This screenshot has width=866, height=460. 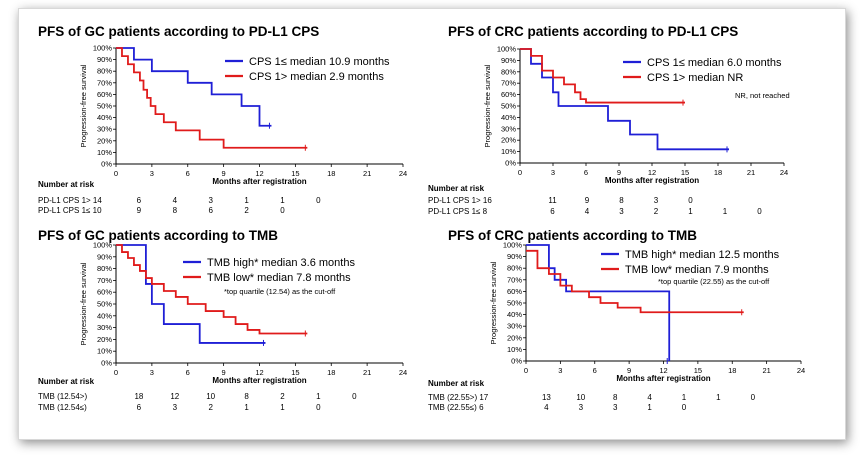 What do you see at coordinates (572, 235) in the screenshot?
I see `chart-title: PFS of CRC patients according to TMB` at bounding box center [572, 235].